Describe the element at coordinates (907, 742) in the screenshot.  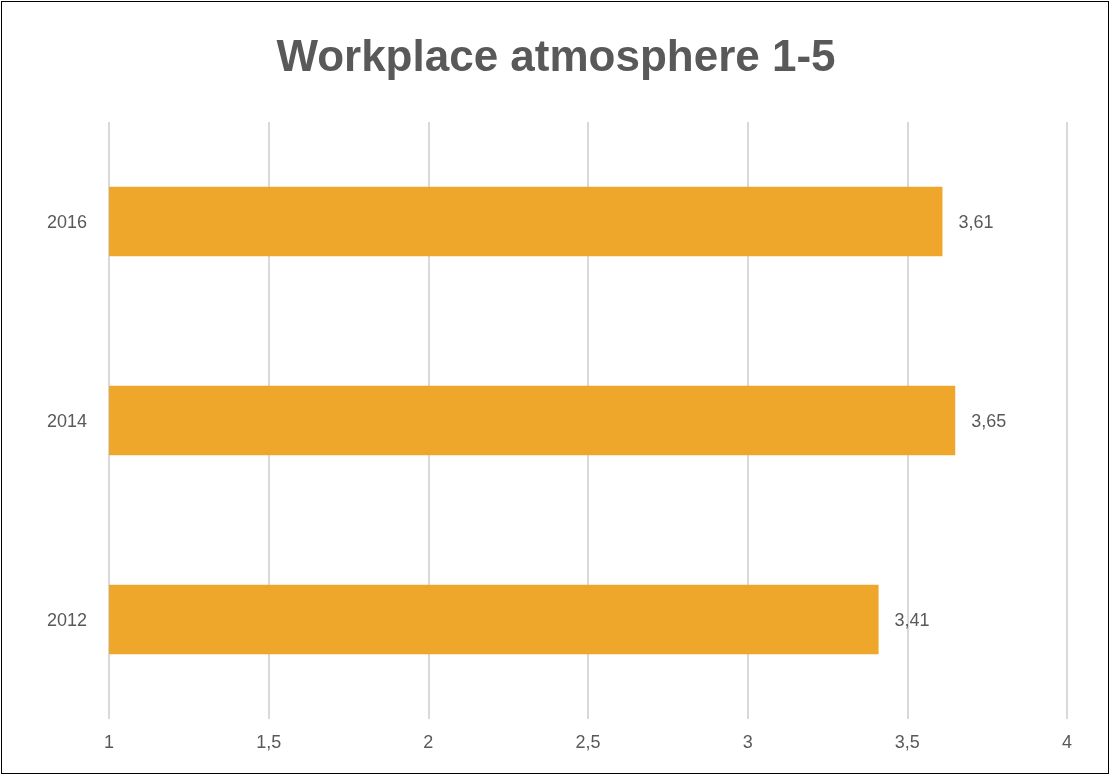
I see `x-tick-label: 3,5` at that location.